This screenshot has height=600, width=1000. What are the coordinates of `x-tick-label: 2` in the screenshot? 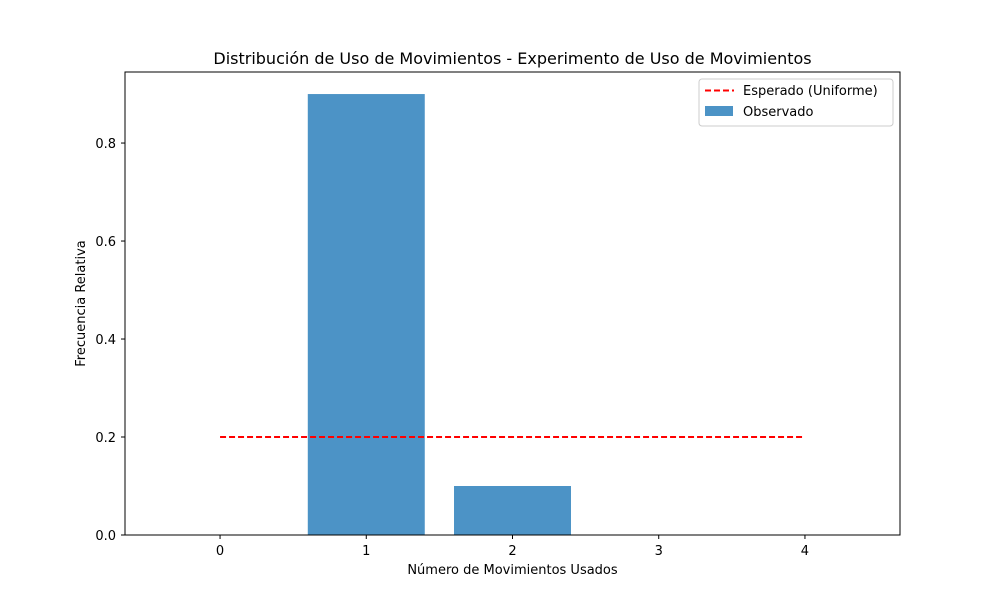 It's located at (512, 551).